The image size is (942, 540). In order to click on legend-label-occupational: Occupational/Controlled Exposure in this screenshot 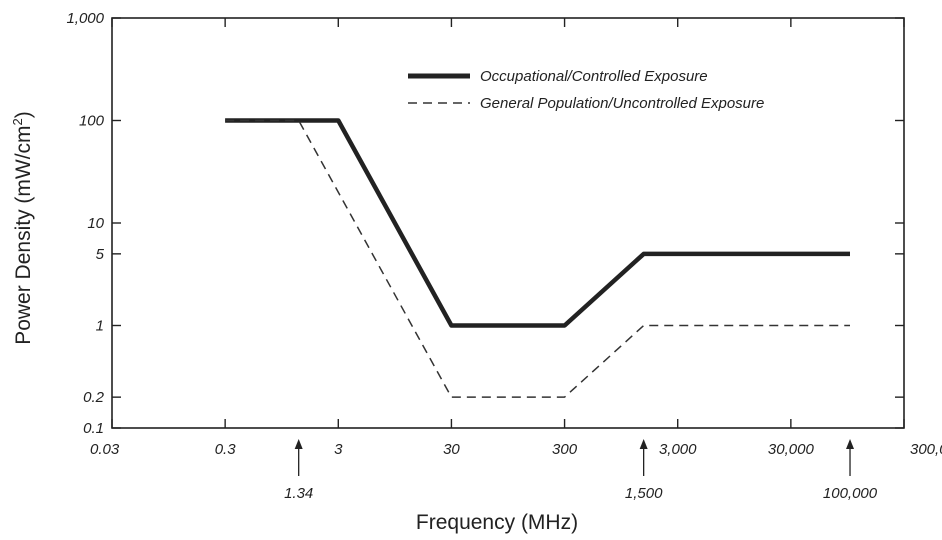, I will do `click(594, 76)`.